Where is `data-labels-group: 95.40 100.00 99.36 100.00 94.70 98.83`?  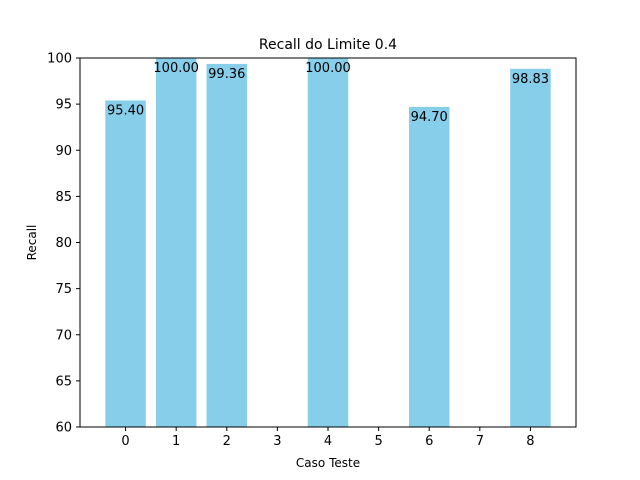 data-labels-group: 95.40 100.00 99.36 100.00 94.70 98.83 is located at coordinates (328, 93).